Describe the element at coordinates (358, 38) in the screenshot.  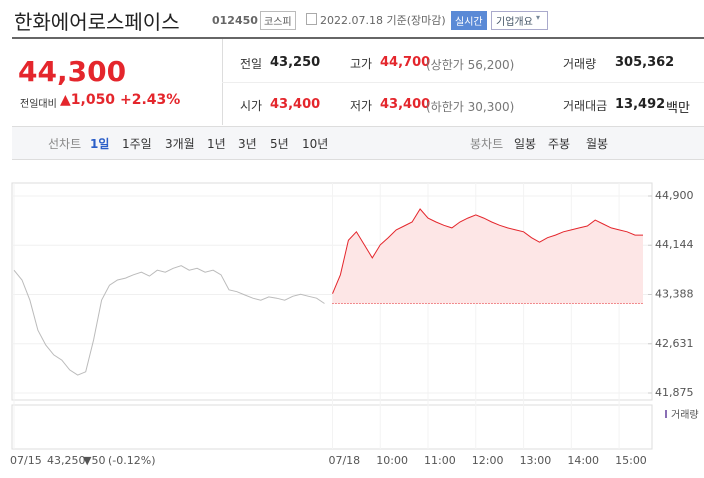
I see `header-rule` at that location.